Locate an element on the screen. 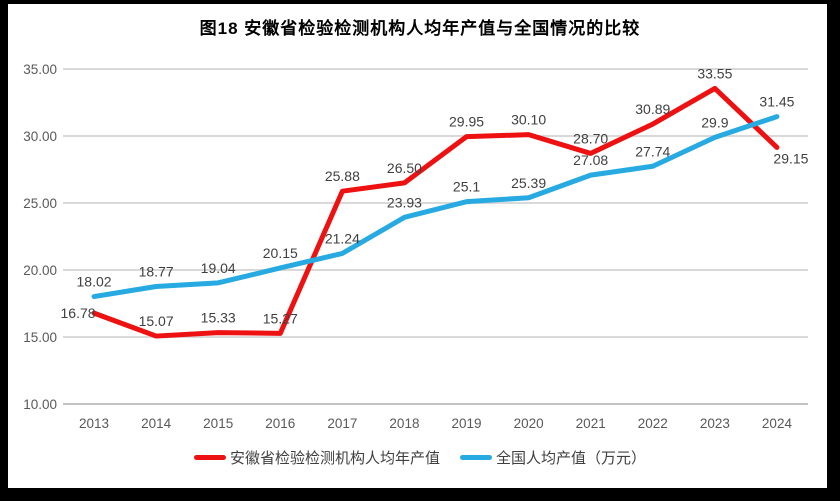  legend-item-anhui: 安徽省检验检测机构人均年产值 is located at coordinates (316, 457).